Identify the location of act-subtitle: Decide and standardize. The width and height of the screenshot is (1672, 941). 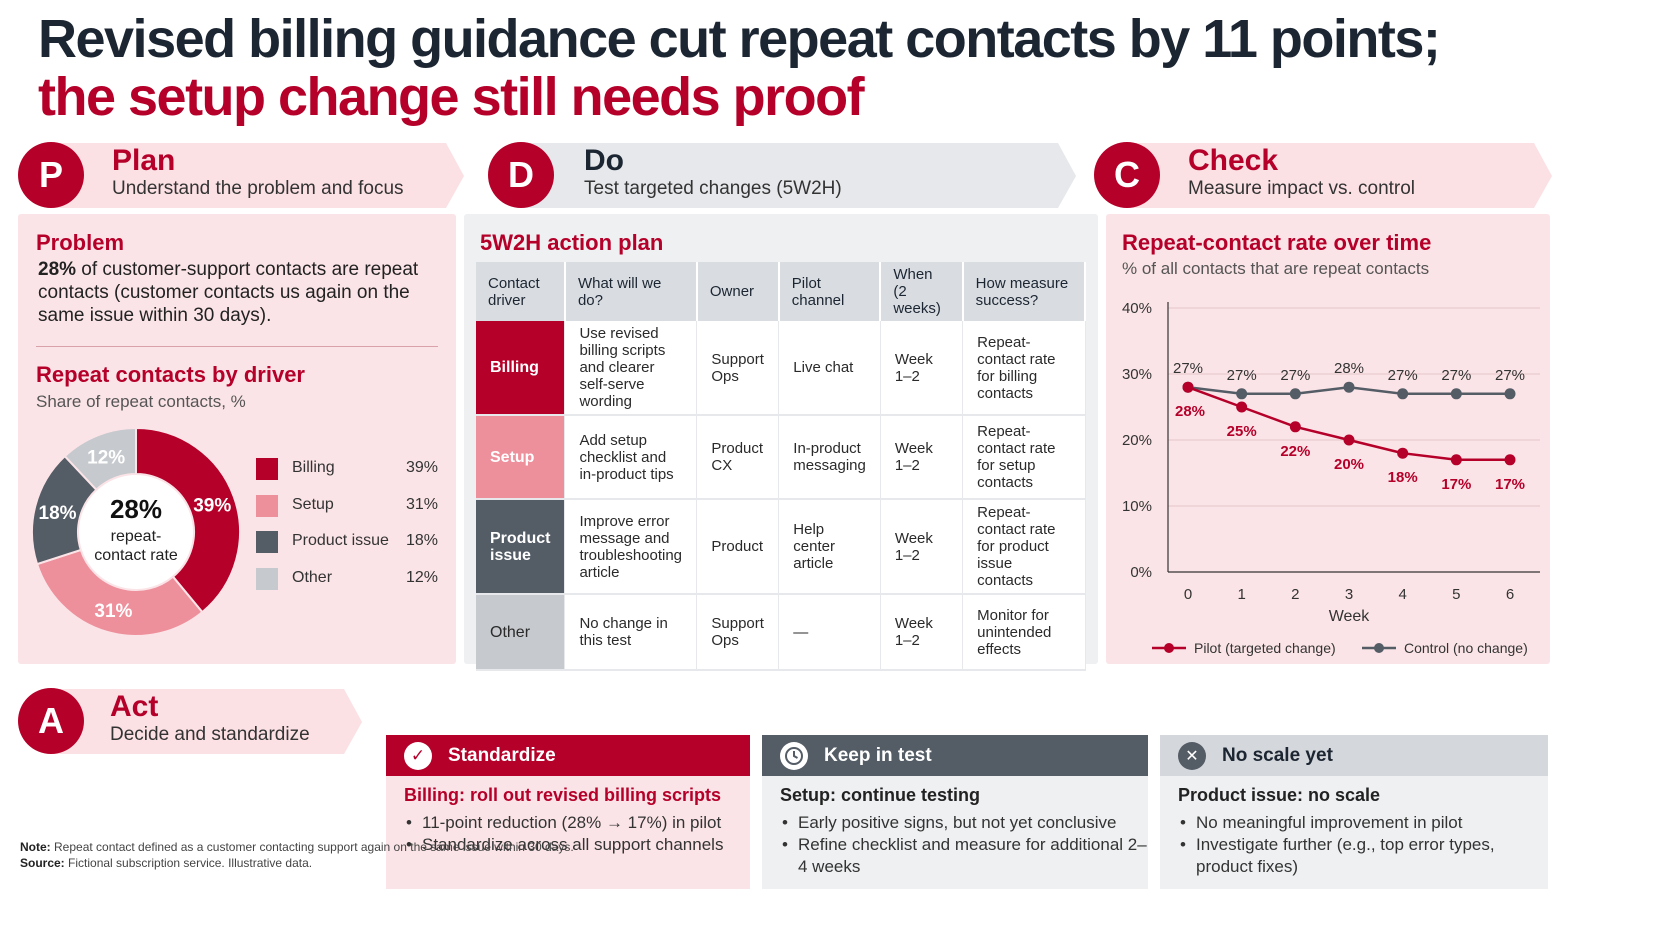
(210, 734).